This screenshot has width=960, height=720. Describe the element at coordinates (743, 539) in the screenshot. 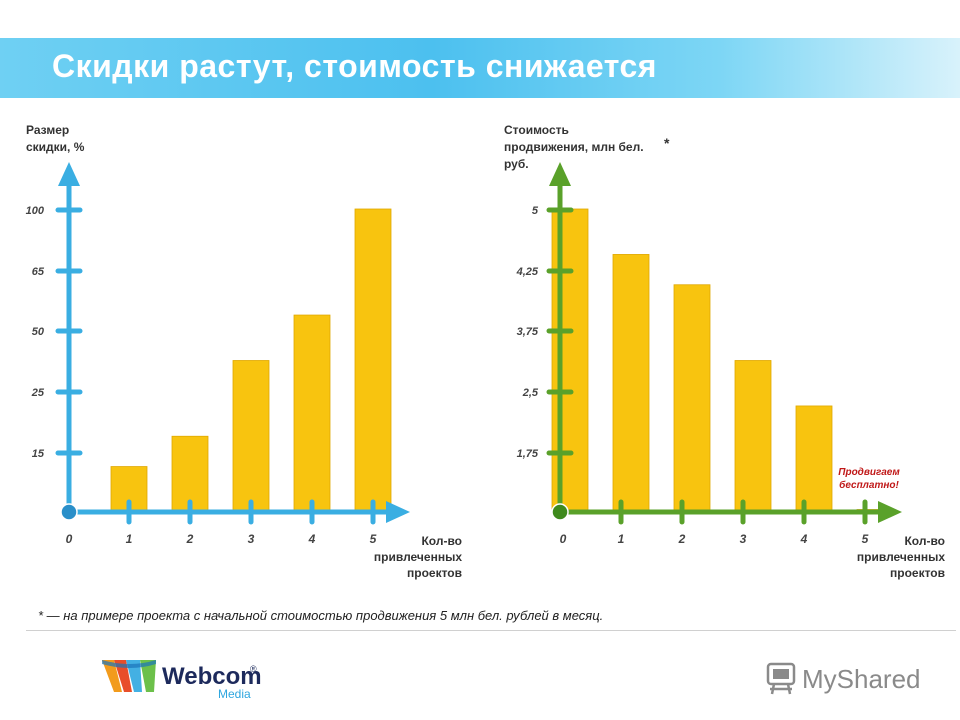

I see `chart2-x-tick-label: 3` at that location.